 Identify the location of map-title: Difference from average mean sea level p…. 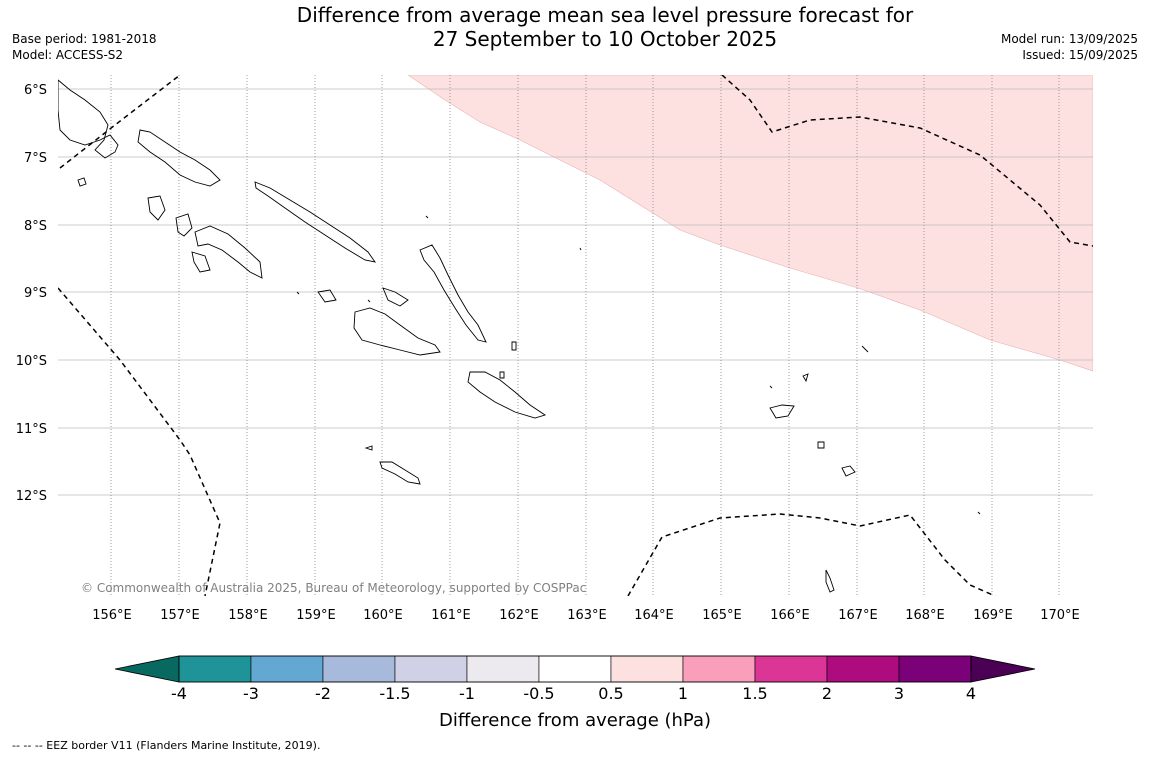
(575, 27).